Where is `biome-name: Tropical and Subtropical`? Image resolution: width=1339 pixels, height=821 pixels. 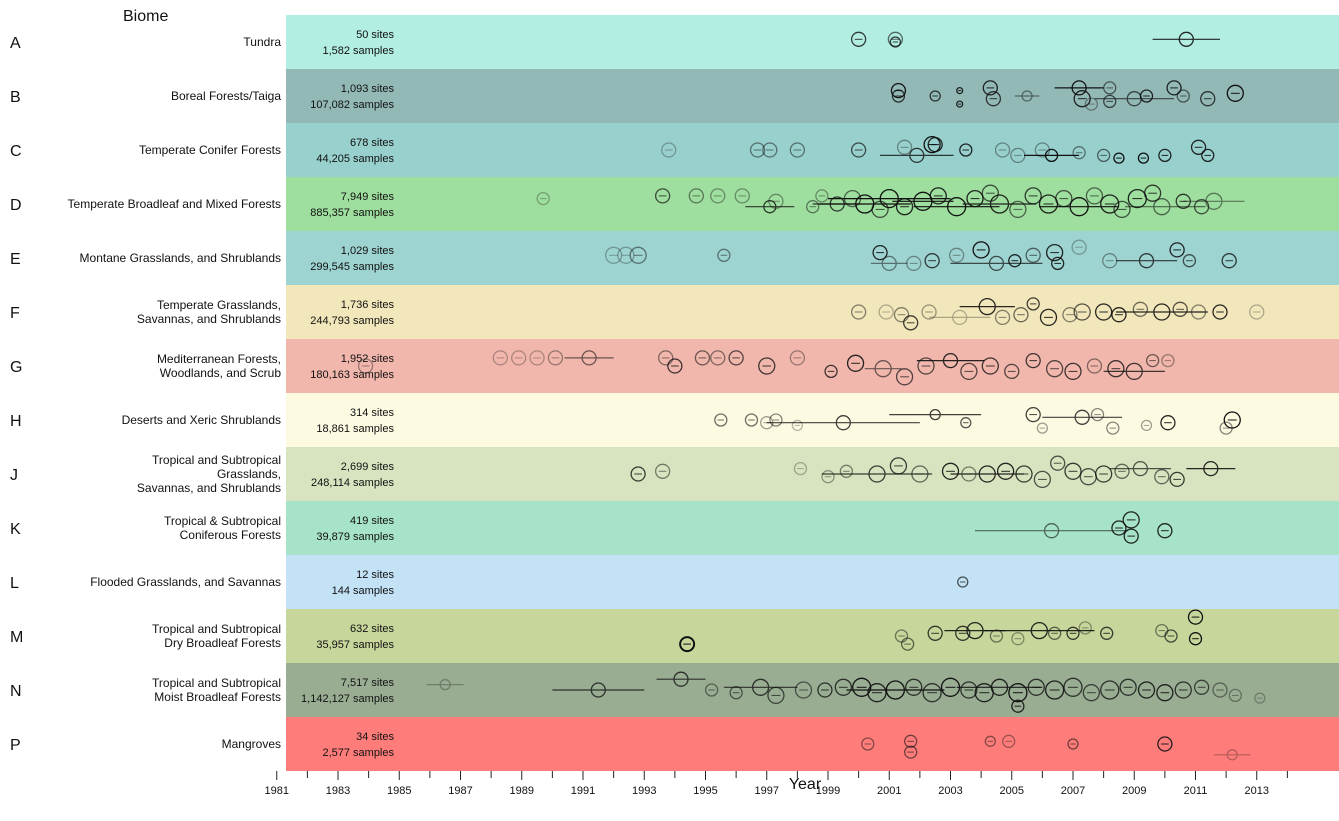 biome-name: Tropical and Subtropical is located at coordinates (216, 683).